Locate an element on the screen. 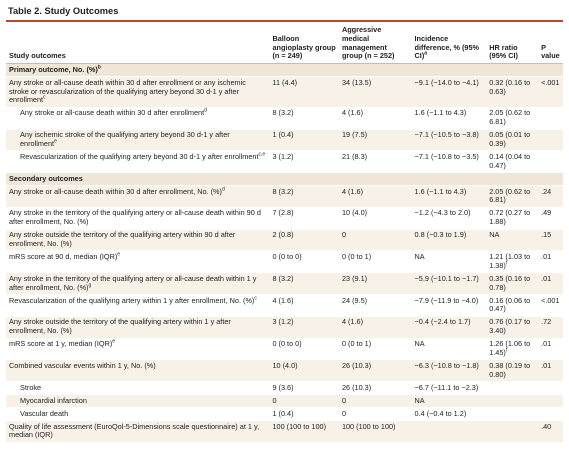 This screenshot has width=569, height=454. cell-medical-text: 100 (100 to 100) is located at coordinates (368, 426).